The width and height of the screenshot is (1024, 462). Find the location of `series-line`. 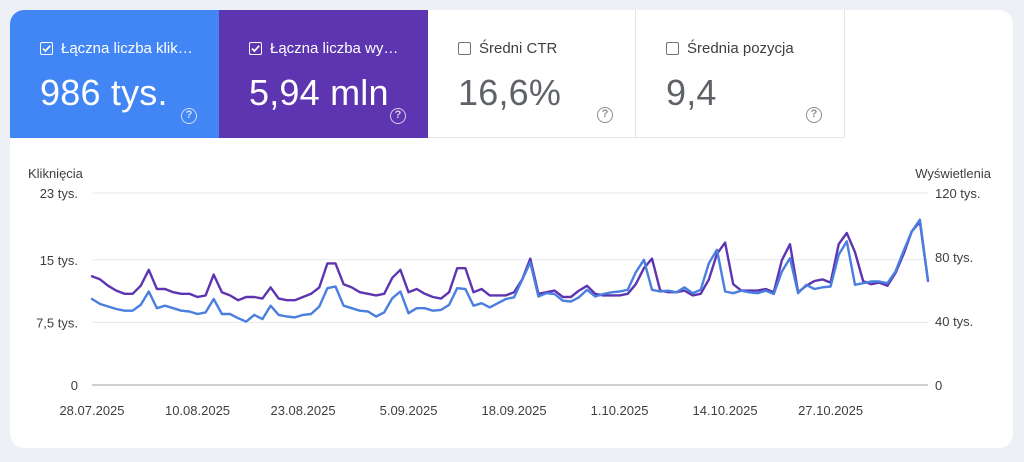

series-line is located at coordinates (510, 261).